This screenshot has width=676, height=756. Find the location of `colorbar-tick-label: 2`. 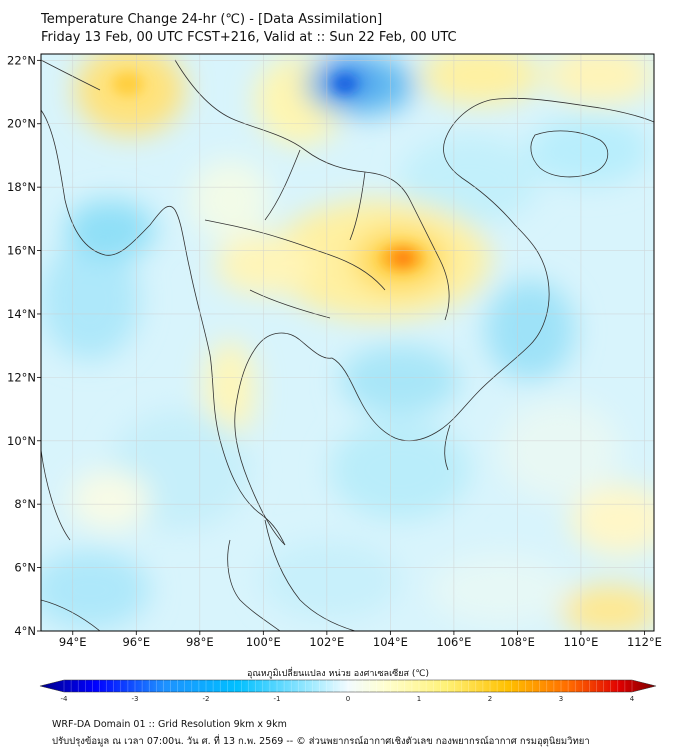

colorbar-tick-label: 2 is located at coordinates (490, 699).